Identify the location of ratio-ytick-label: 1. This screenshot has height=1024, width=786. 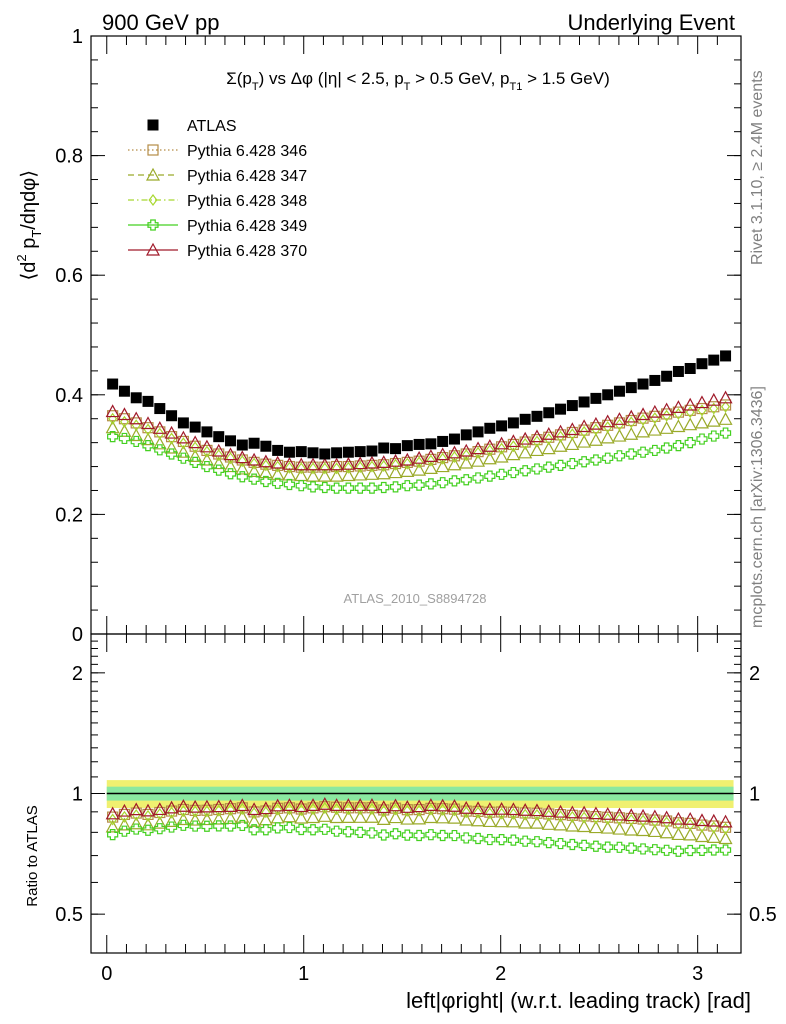
(77, 795).